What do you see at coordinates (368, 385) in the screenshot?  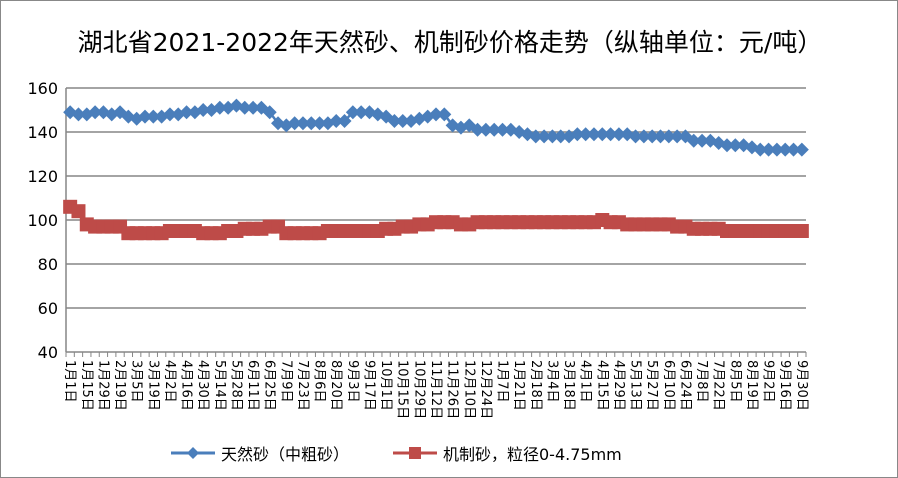 I see `x-tick-label: 9月17日` at bounding box center [368, 385].